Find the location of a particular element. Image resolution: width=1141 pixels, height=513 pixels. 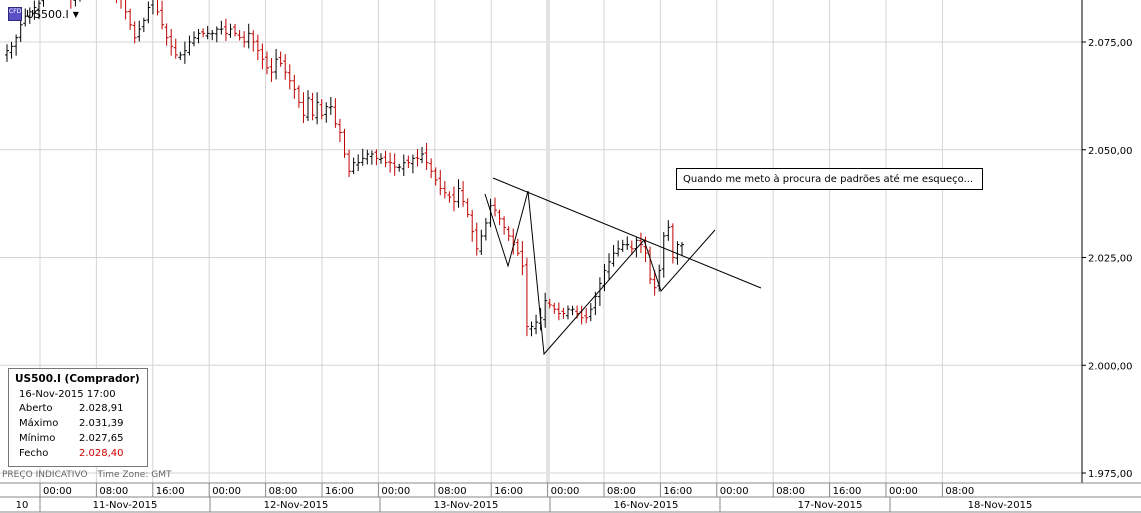

trendline-upper is located at coordinates (627, 233).